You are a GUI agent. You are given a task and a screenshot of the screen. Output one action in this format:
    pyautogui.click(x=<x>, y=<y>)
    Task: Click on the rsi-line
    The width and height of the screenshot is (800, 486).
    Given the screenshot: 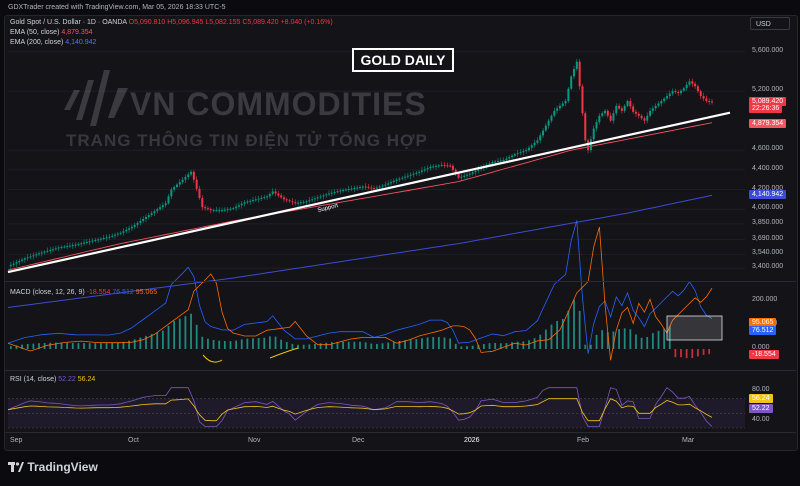 What is the action you would take?
    pyautogui.click(x=360, y=407)
    